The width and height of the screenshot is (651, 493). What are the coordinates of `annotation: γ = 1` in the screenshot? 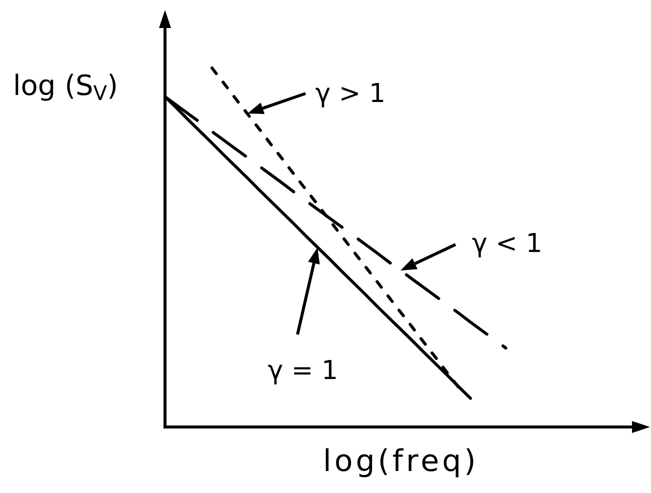 It's located at (303, 371).